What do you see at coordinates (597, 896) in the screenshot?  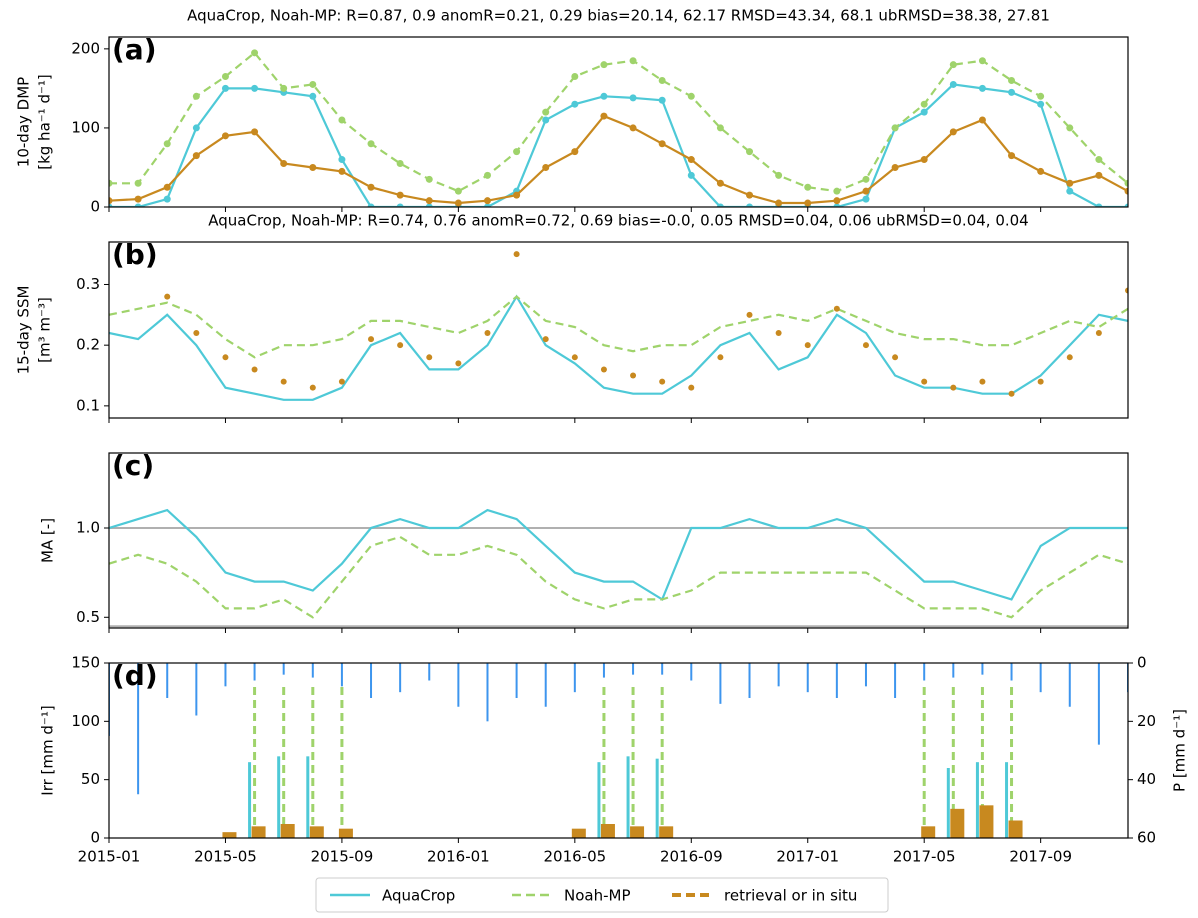 I see `legend-label: Noah-MP` at bounding box center [597, 896].